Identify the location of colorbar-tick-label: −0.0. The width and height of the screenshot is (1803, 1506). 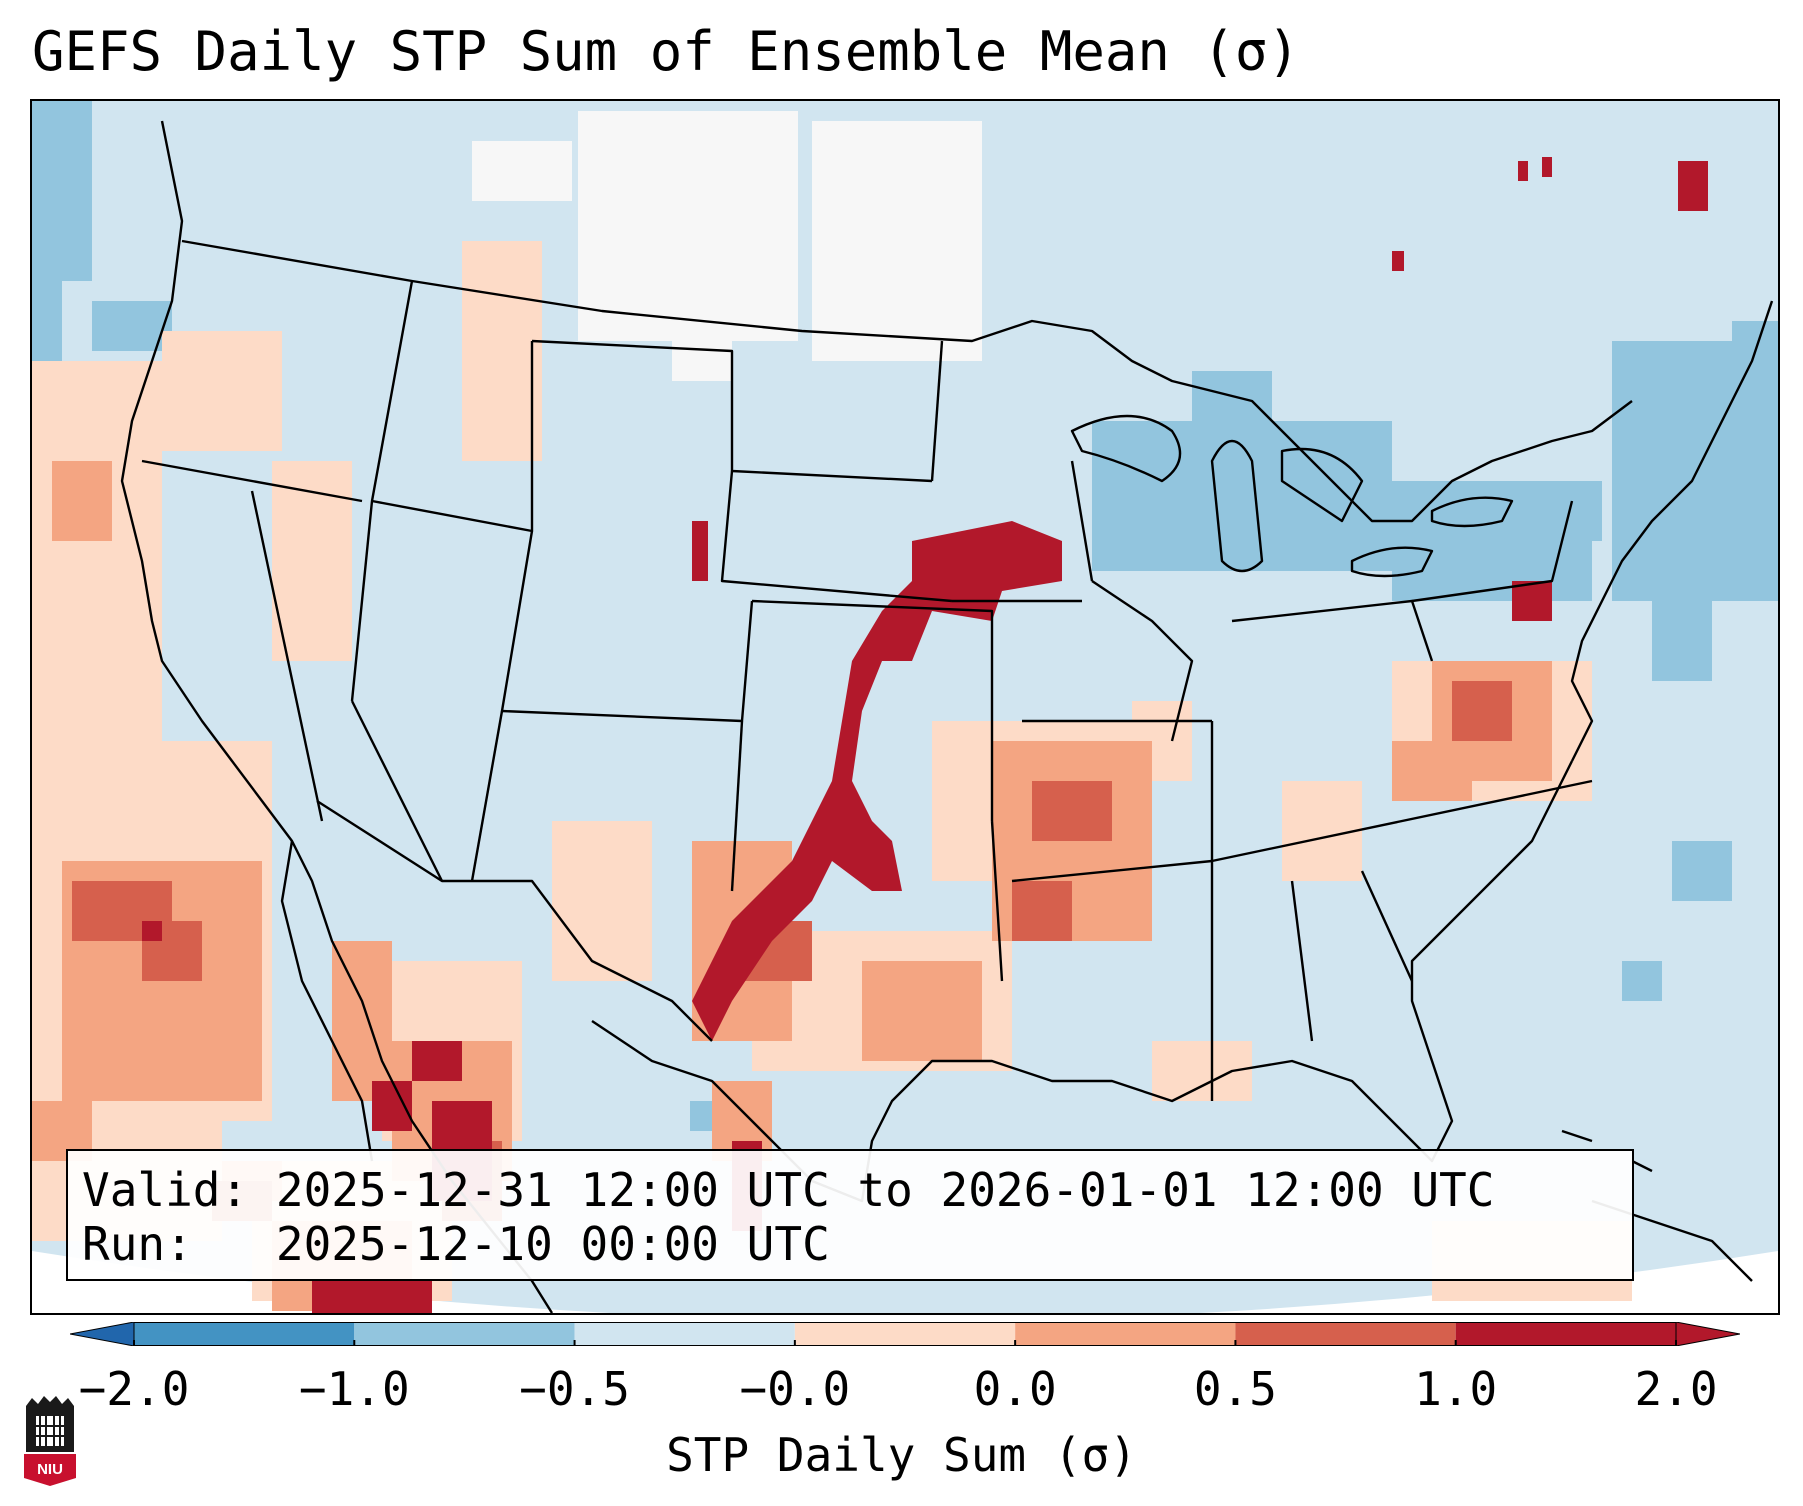
(795, 1389).